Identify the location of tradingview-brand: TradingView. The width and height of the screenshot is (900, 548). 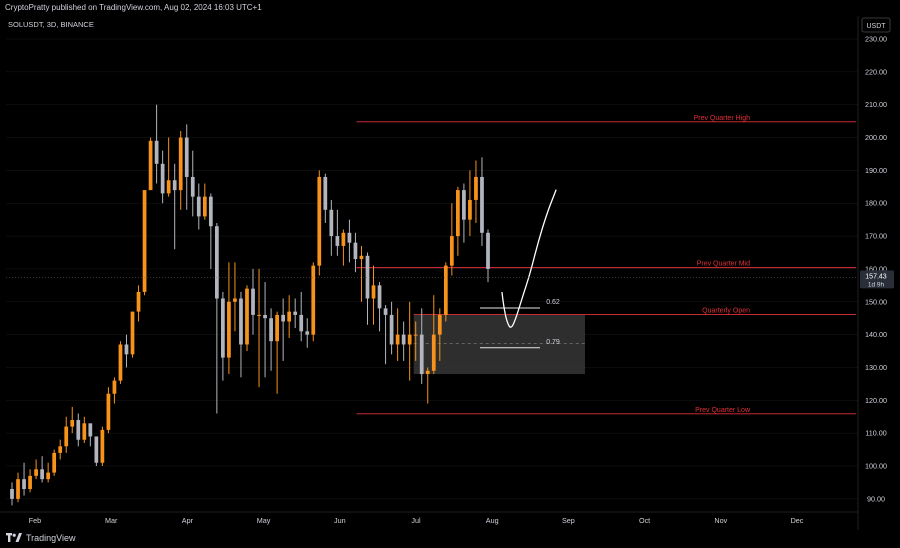
(41, 538).